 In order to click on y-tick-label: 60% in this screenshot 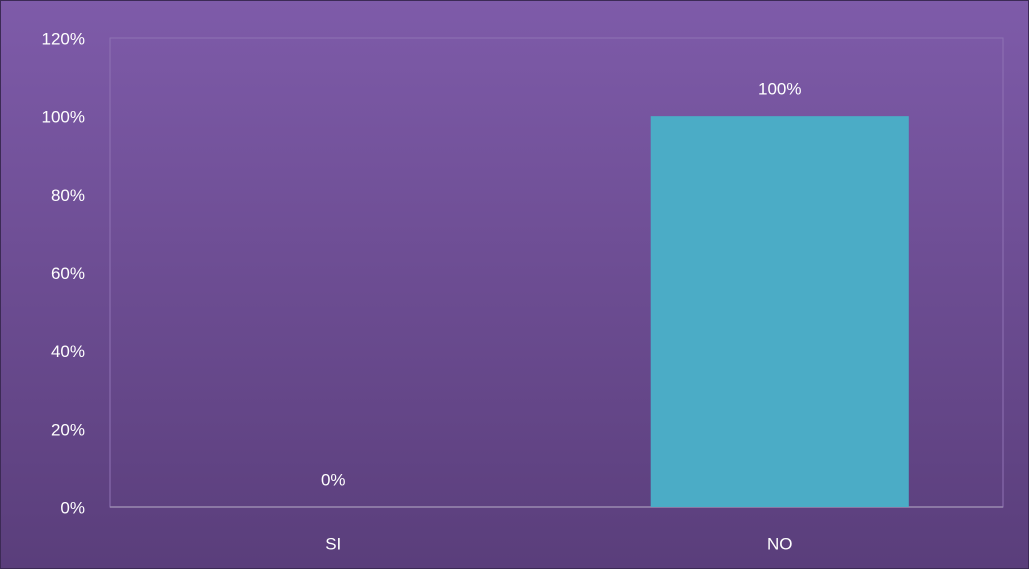, I will do `click(68, 273)`.